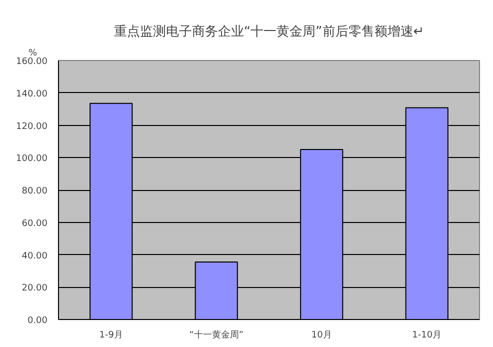  What do you see at coordinates (35, 191) in the screenshot?
I see `y-tick-label: 80.00` at bounding box center [35, 191].